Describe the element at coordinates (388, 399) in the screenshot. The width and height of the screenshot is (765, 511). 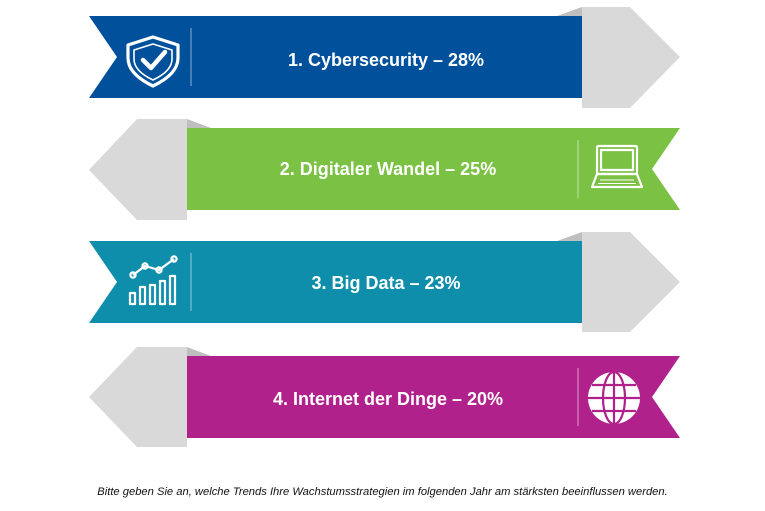
I see `banner-label-4: 4. Internet der Dinge – 20%` at that location.